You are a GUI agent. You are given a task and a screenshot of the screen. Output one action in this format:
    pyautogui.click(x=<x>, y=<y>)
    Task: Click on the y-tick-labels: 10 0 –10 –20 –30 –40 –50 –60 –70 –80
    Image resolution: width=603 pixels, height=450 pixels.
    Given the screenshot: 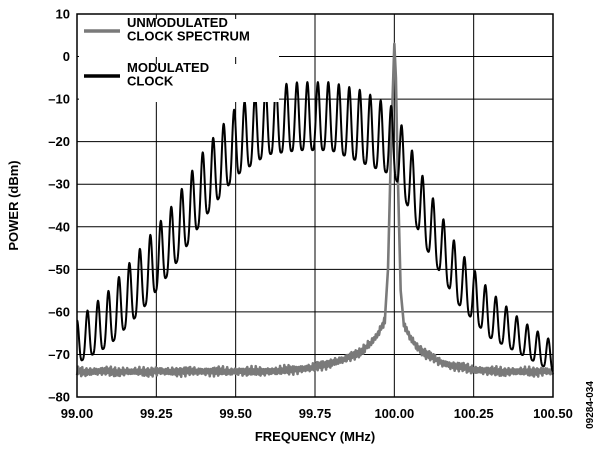 What is the action you would take?
    pyautogui.click(x=59, y=206)
    